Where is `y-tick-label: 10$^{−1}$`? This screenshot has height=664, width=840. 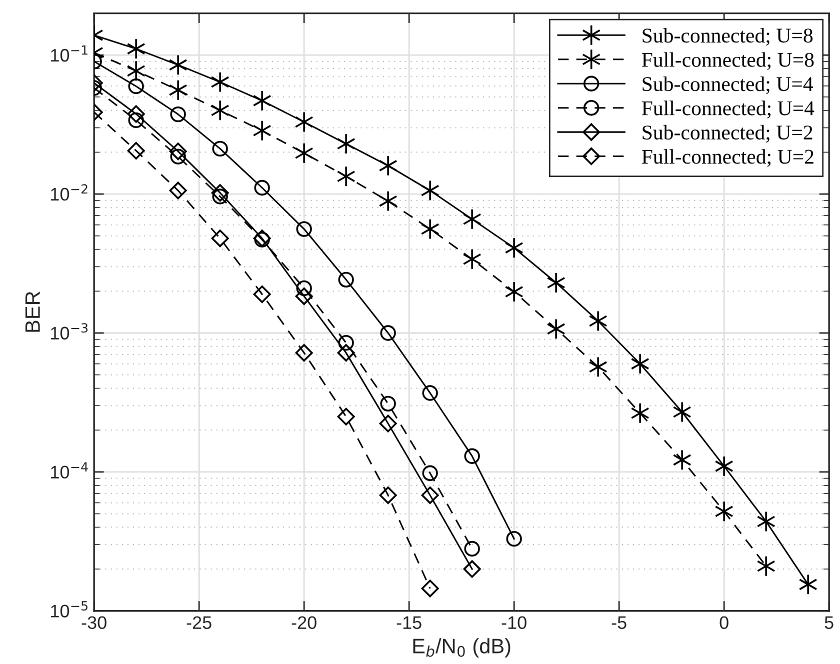 y-tick-label: 10$^{−1}$ is located at coordinates (69, 53).